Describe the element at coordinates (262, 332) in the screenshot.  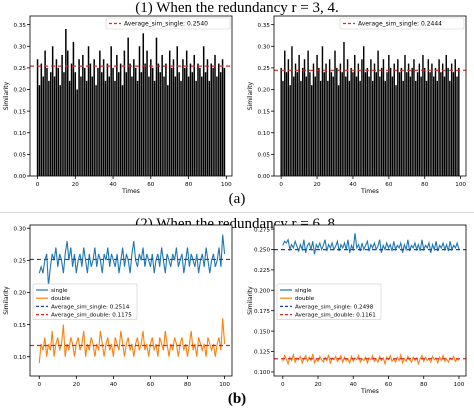
I see `y-tick-label: 0.150` at that location.